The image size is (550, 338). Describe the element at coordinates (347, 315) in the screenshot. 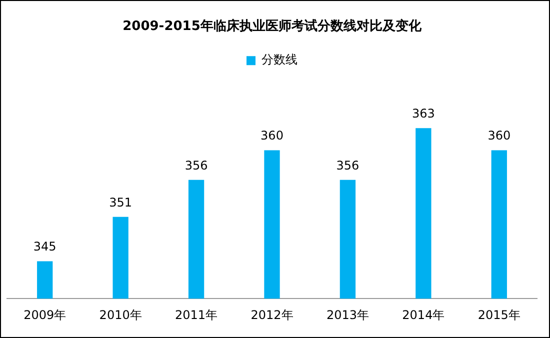

I see `x-tick-label: 2013年` at that location.